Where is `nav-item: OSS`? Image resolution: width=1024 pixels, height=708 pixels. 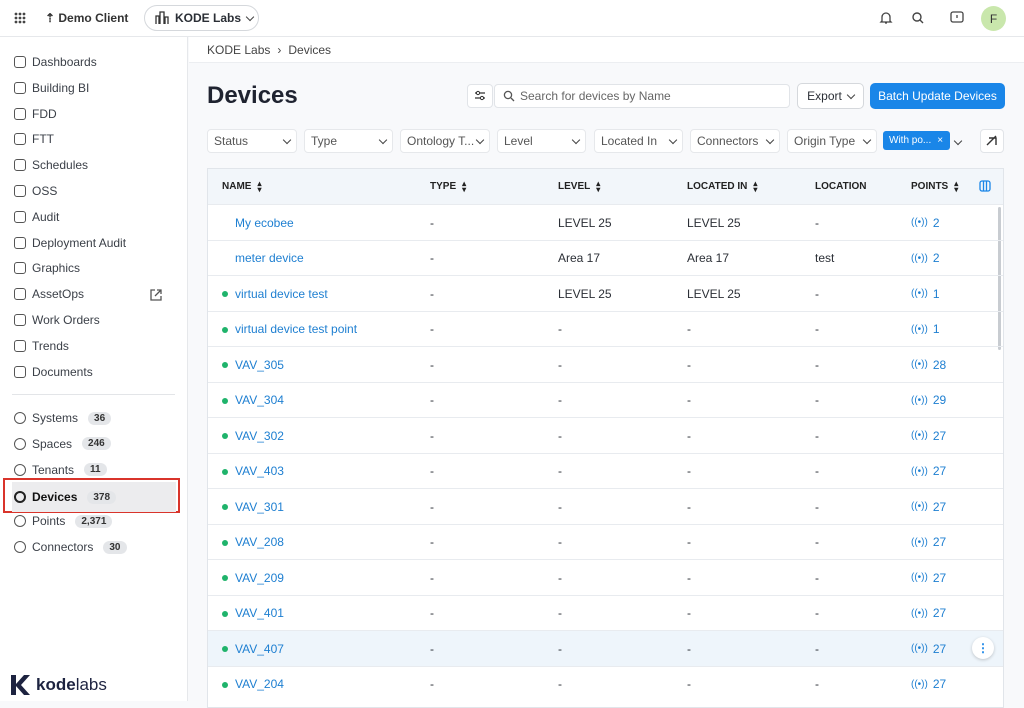 nav-item: OSS is located at coordinates (35, 191).